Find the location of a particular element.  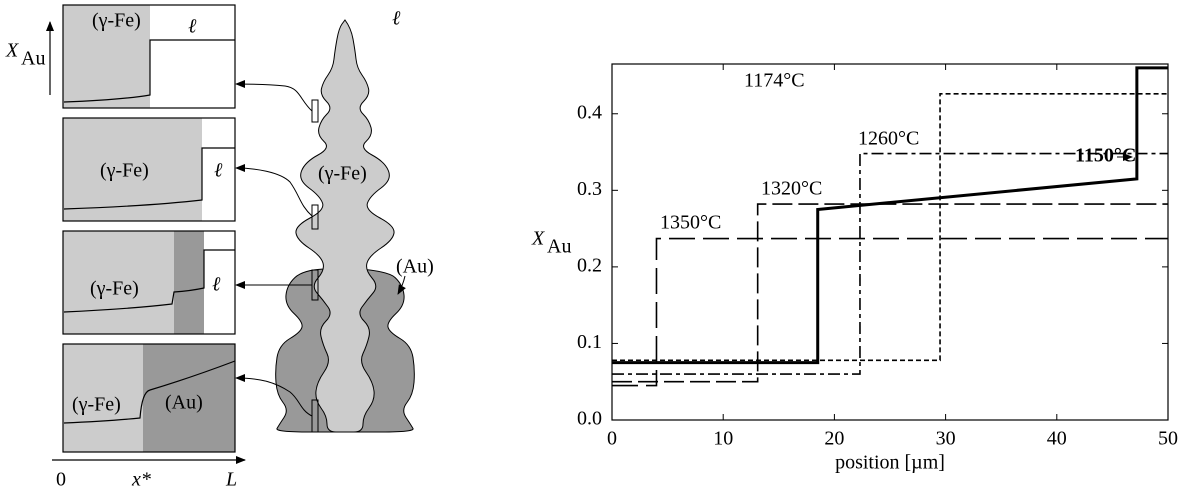

dendrite-label: ℓ is located at coordinates (396, 19).